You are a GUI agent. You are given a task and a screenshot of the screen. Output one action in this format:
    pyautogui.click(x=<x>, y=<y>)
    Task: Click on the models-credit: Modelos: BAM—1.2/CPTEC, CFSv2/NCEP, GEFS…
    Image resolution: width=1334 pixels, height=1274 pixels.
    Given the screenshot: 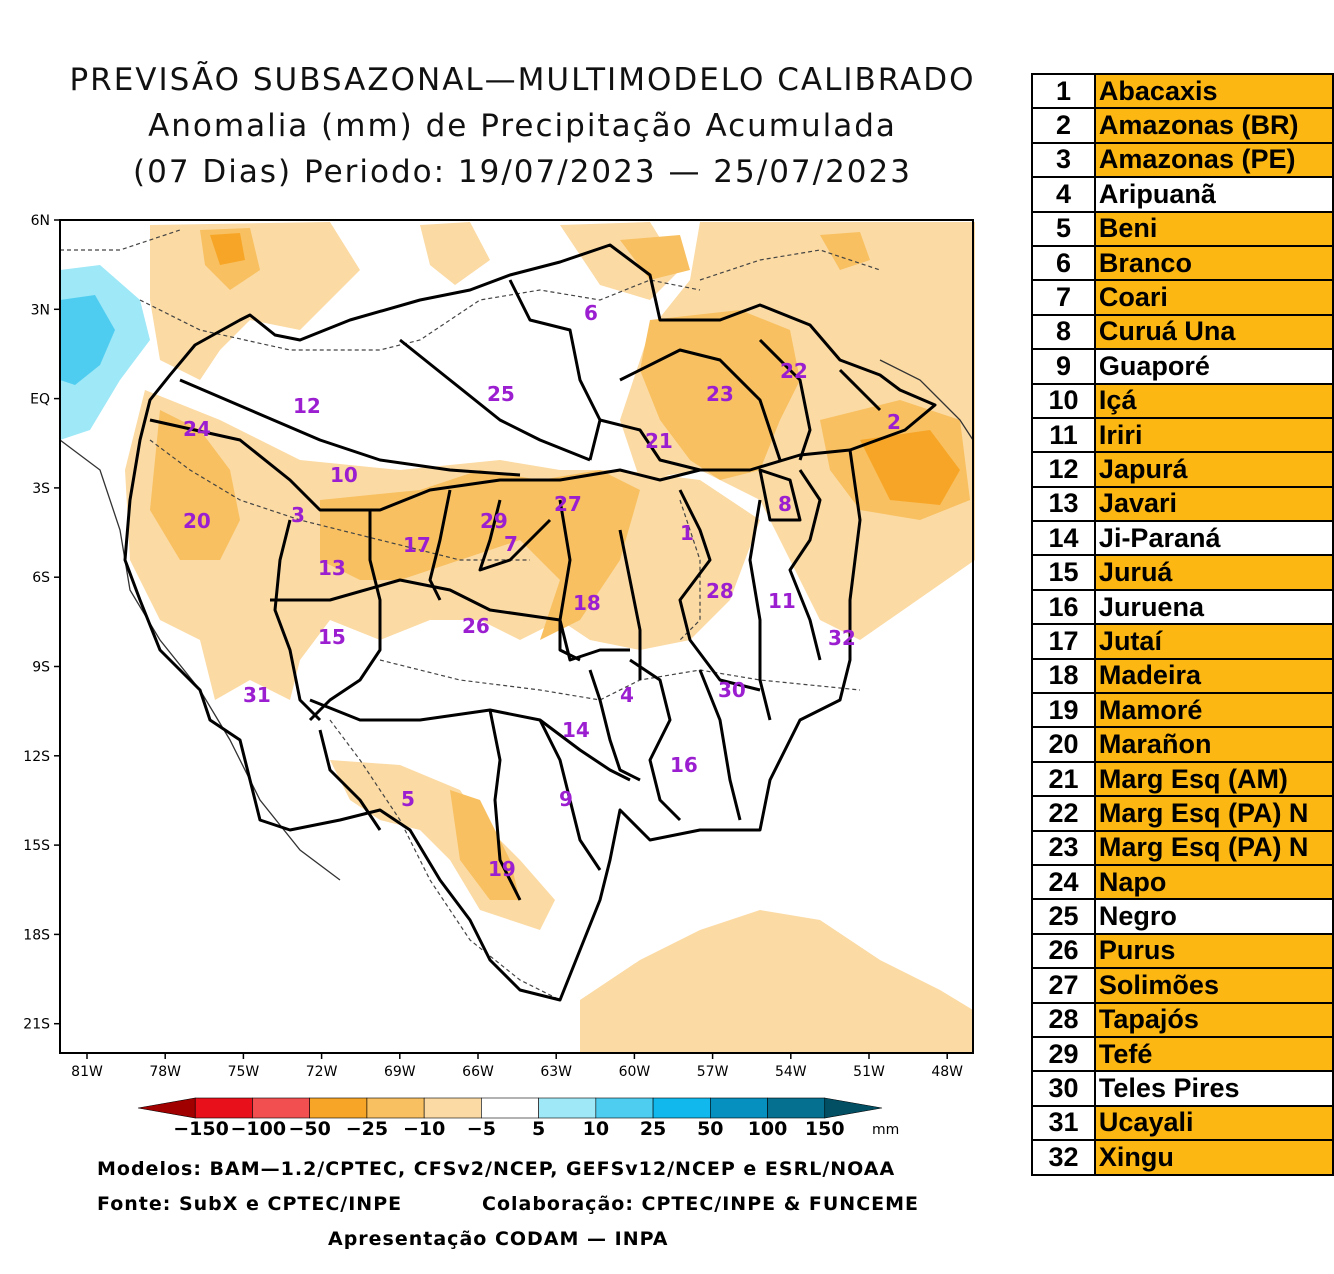 What is the action you would take?
    pyautogui.click(x=496, y=1169)
    